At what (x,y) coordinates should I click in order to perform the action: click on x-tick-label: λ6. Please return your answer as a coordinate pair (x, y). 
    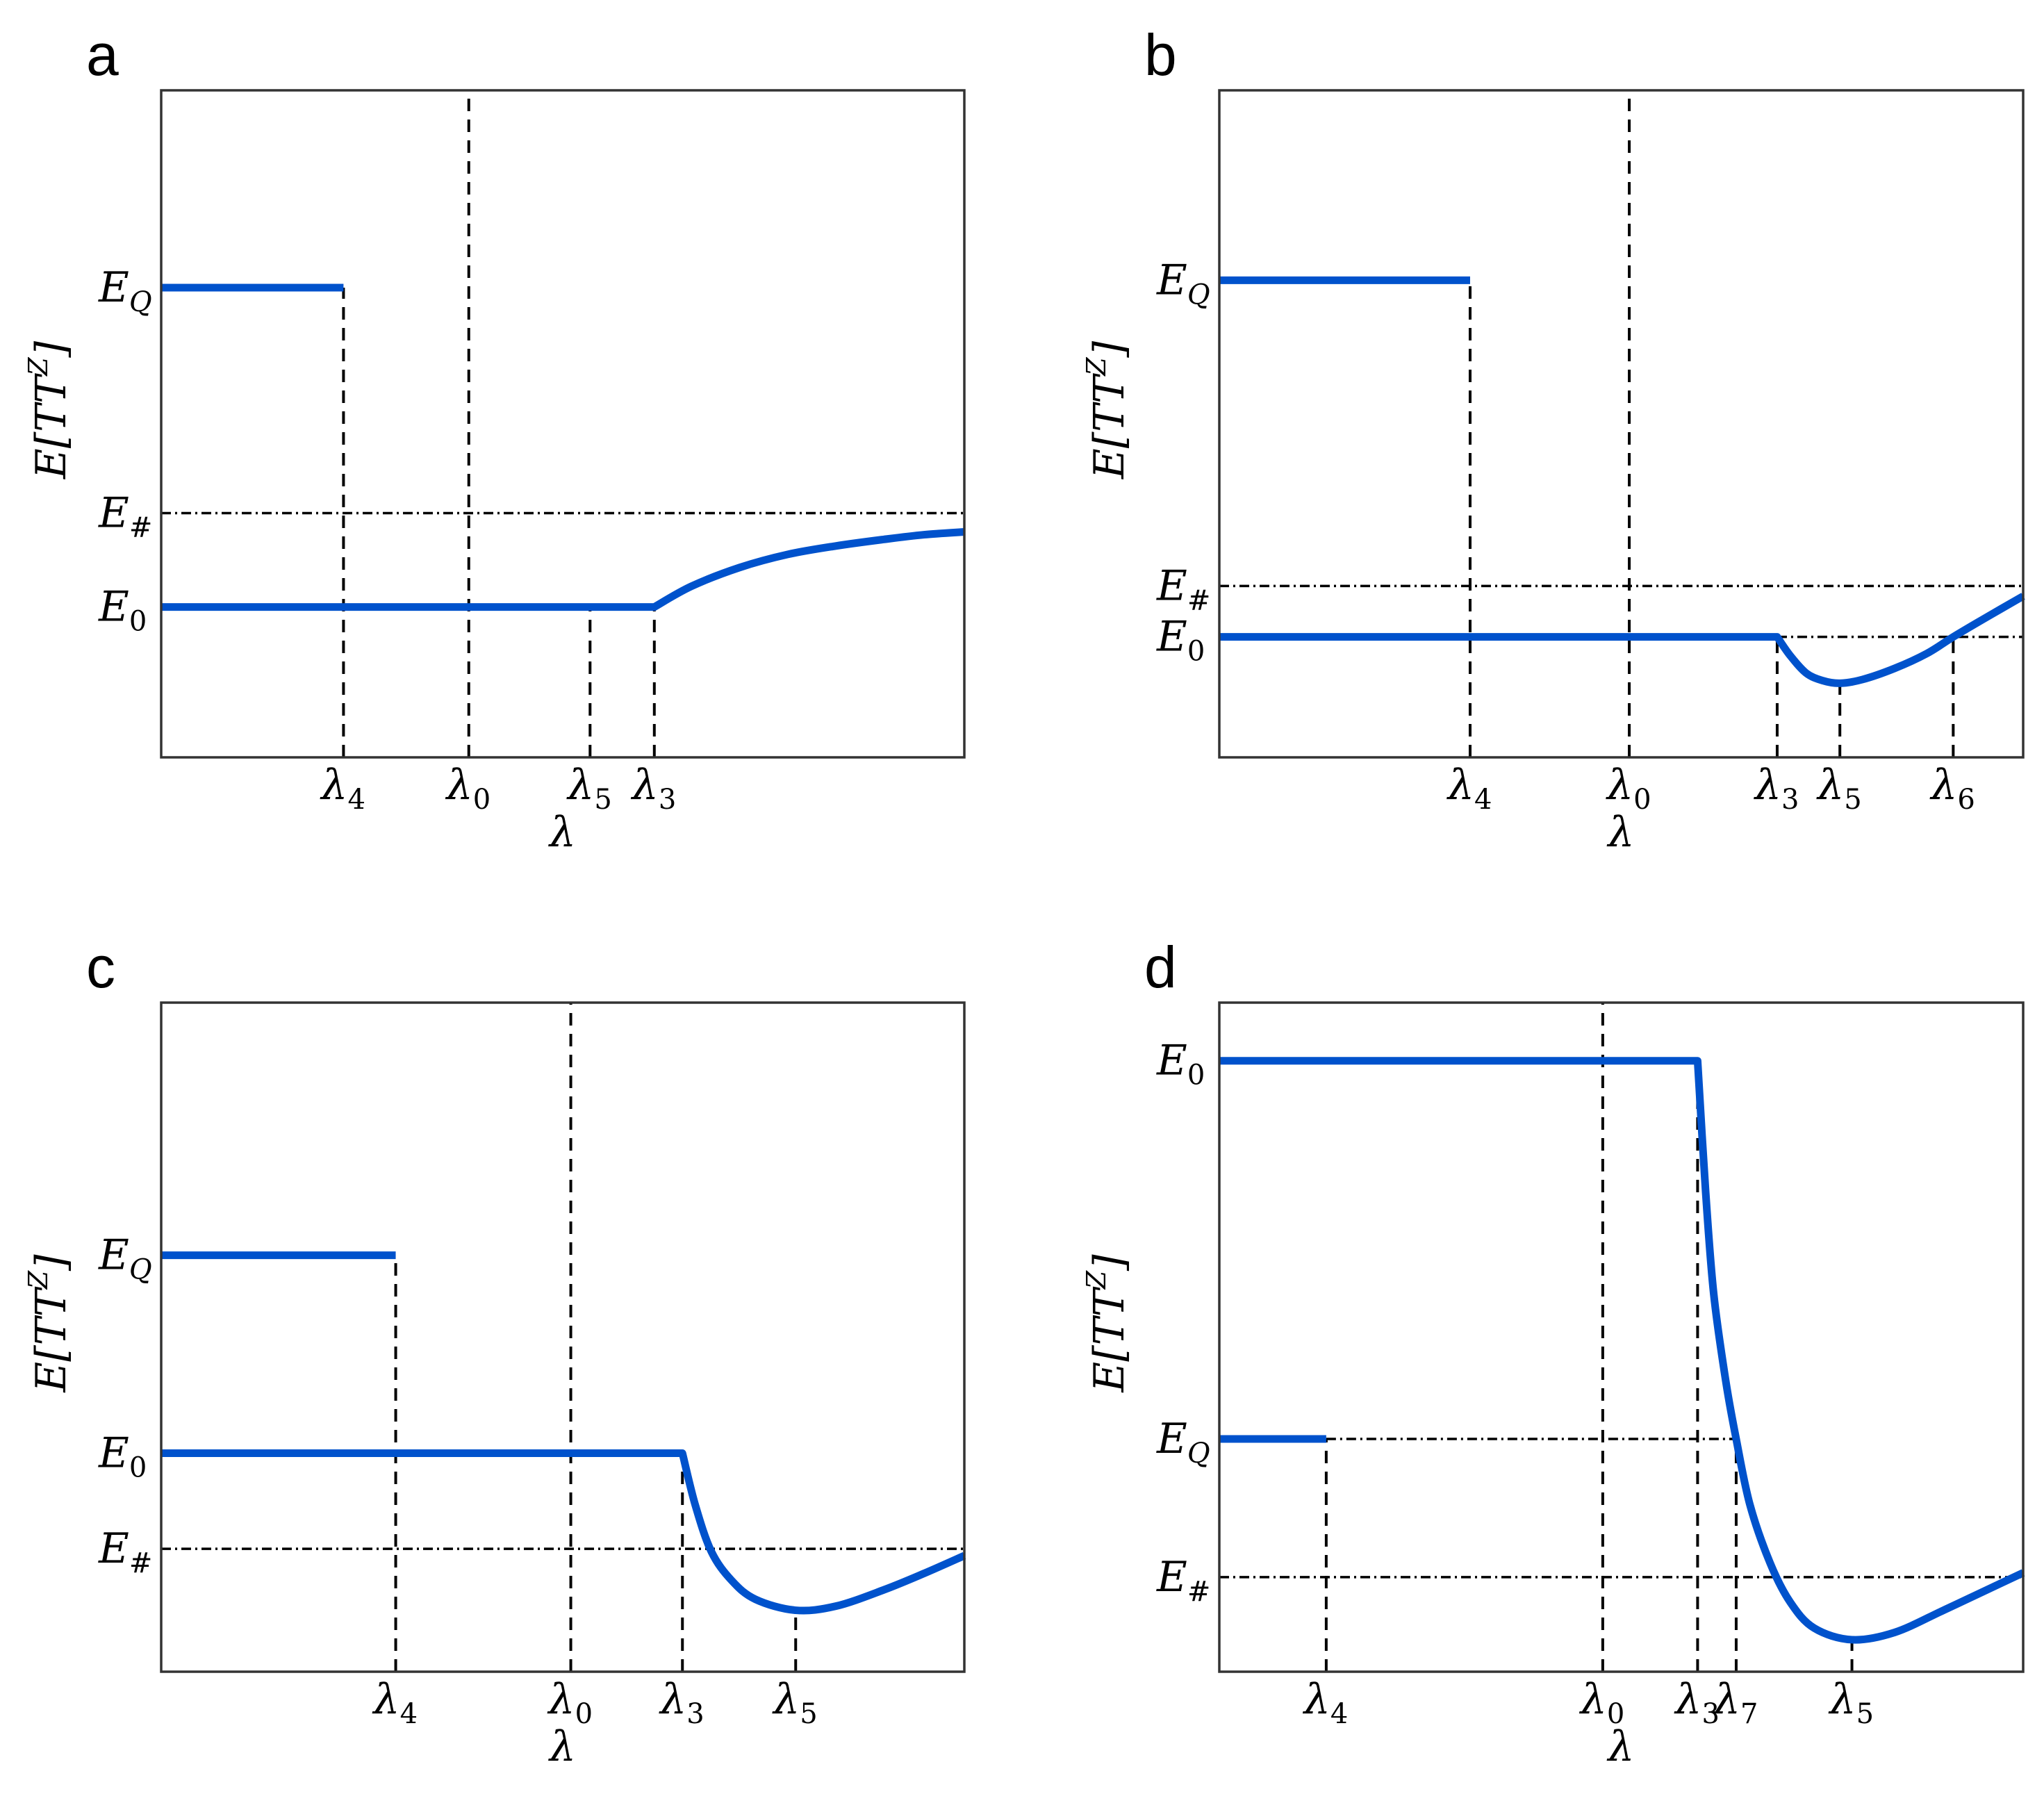
    Looking at the image, I should click on (1952, 789).